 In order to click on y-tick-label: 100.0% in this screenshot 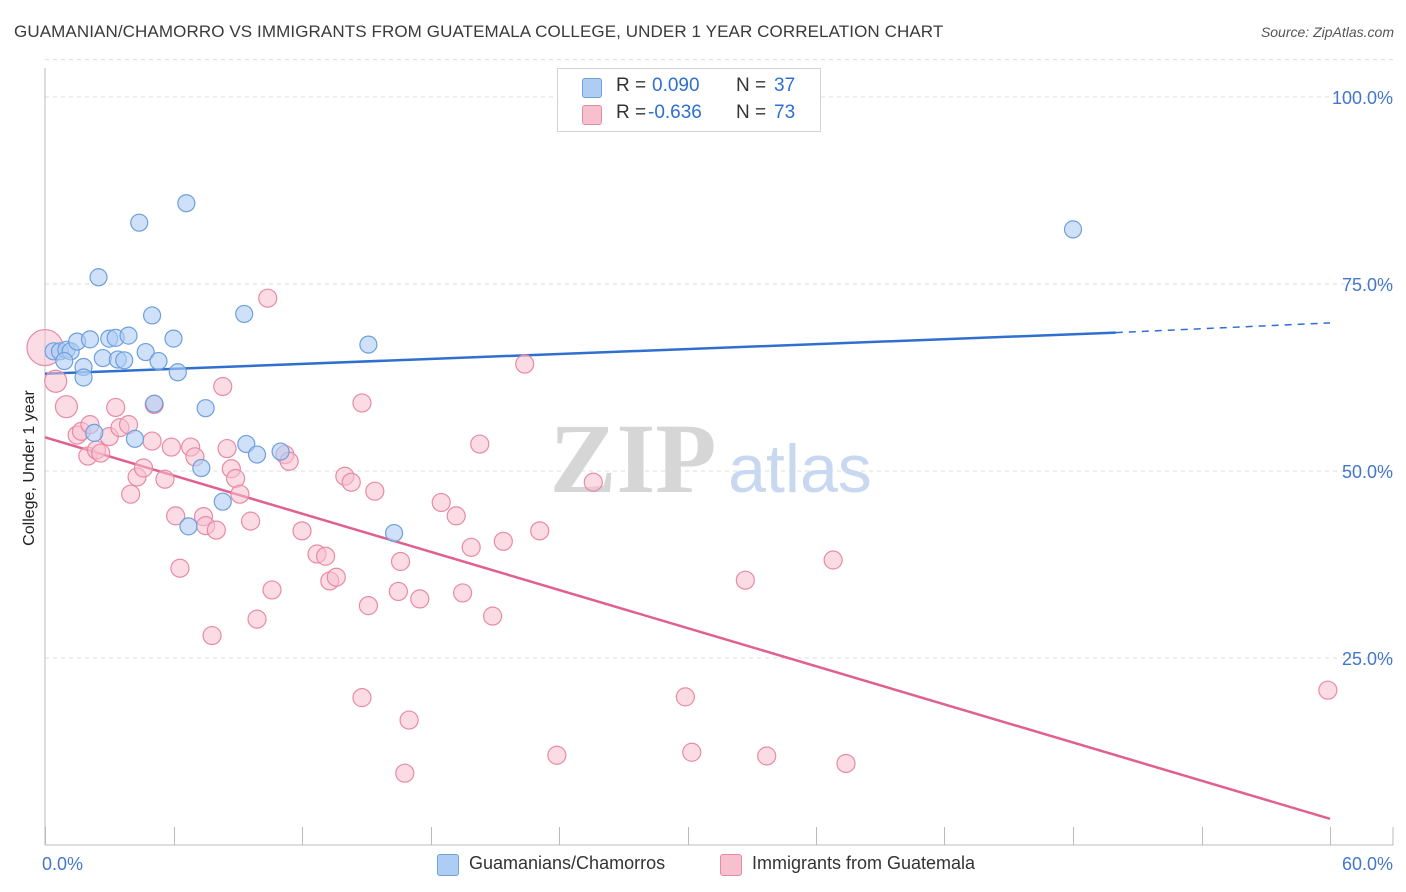, I will do `click(1362, 98)`.